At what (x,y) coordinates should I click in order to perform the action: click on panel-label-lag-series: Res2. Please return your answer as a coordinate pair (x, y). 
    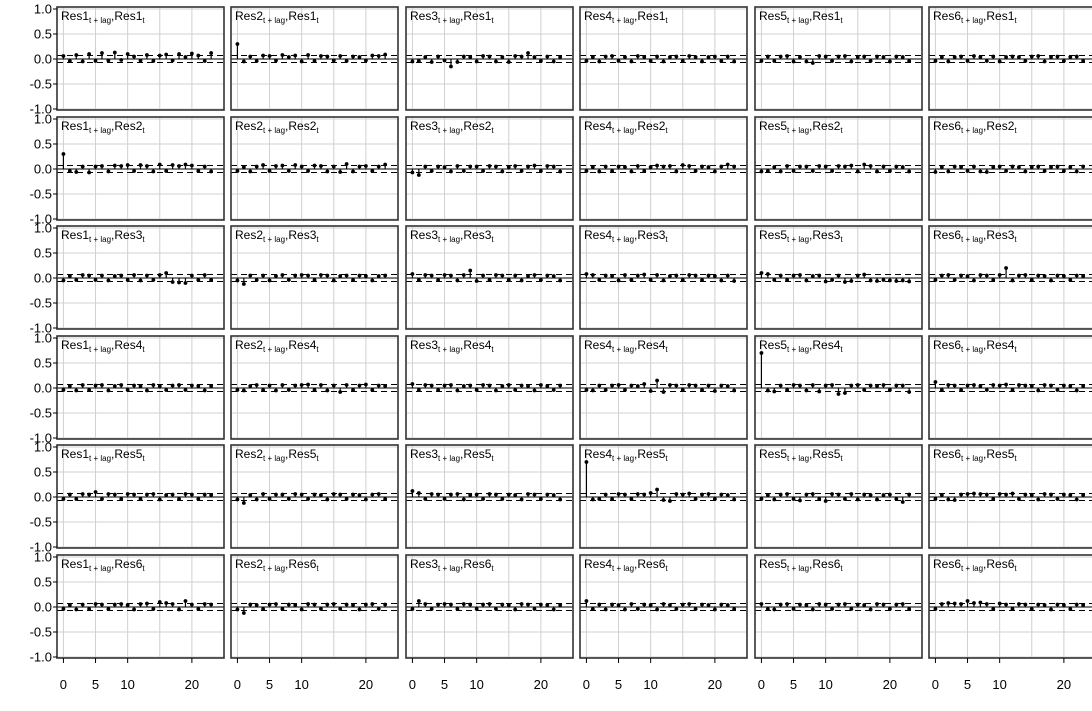
    Looking at the image, I should click on (249, 16).